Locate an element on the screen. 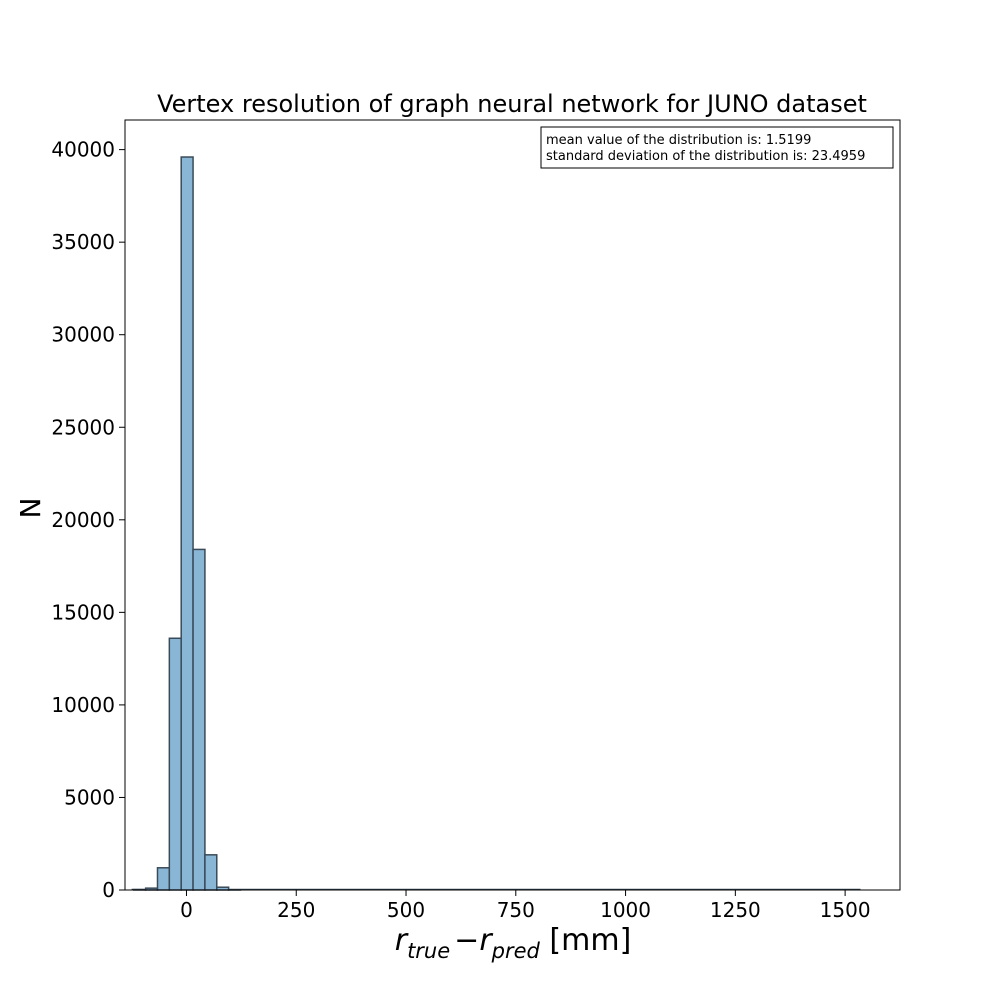 The width and height of the screenshot is (1000, 1000). y-tick-label-6: 30000 is located at coordinates (83, 335).